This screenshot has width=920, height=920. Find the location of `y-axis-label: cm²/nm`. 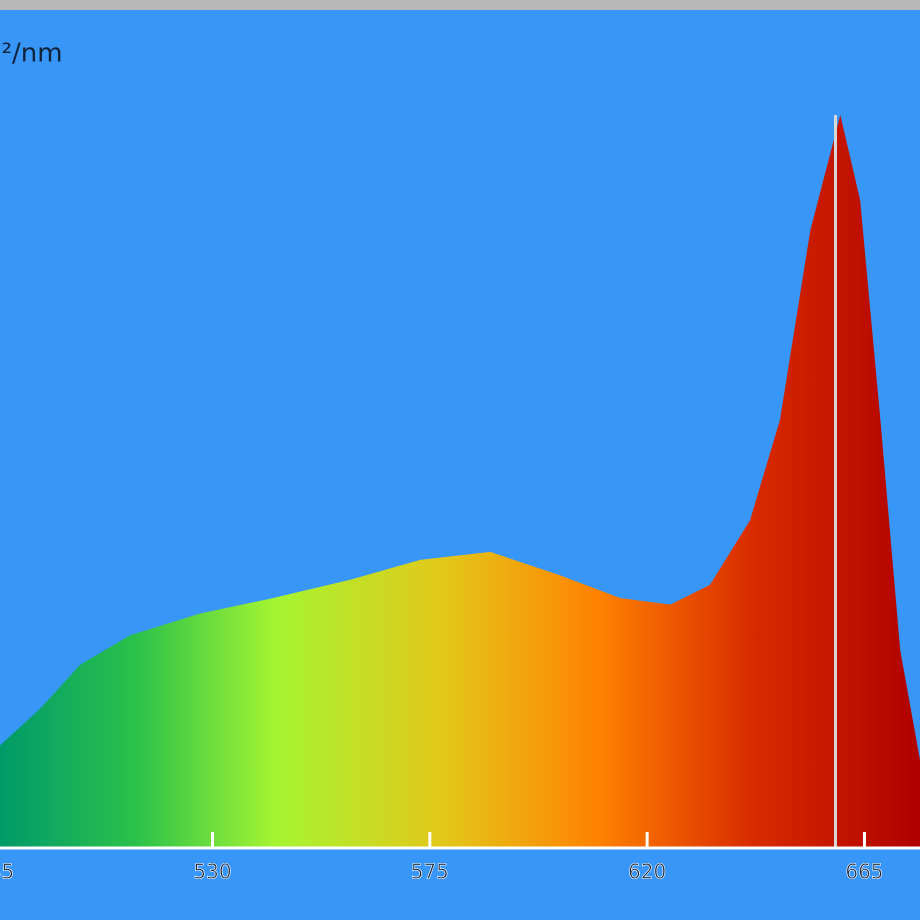

y-axis-label: cm²/nm is located at coordinates (31, 54).